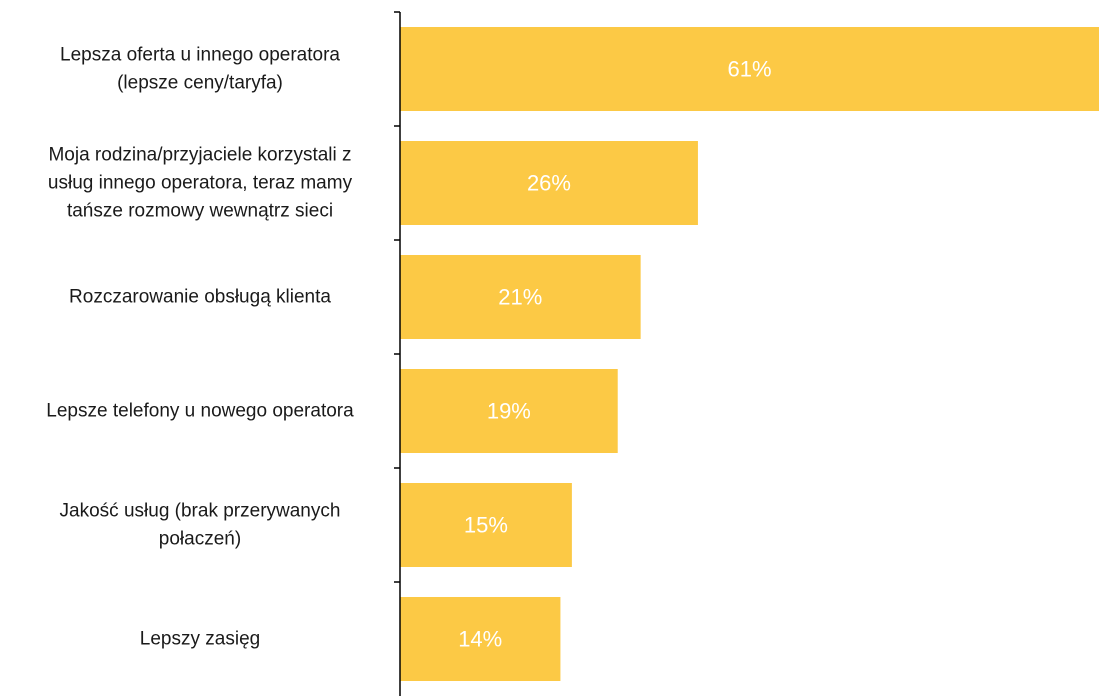 The height and width of the screenshot is (699, 1102). I want to click on bar-value-label-5: 14%, so click(480, 639).